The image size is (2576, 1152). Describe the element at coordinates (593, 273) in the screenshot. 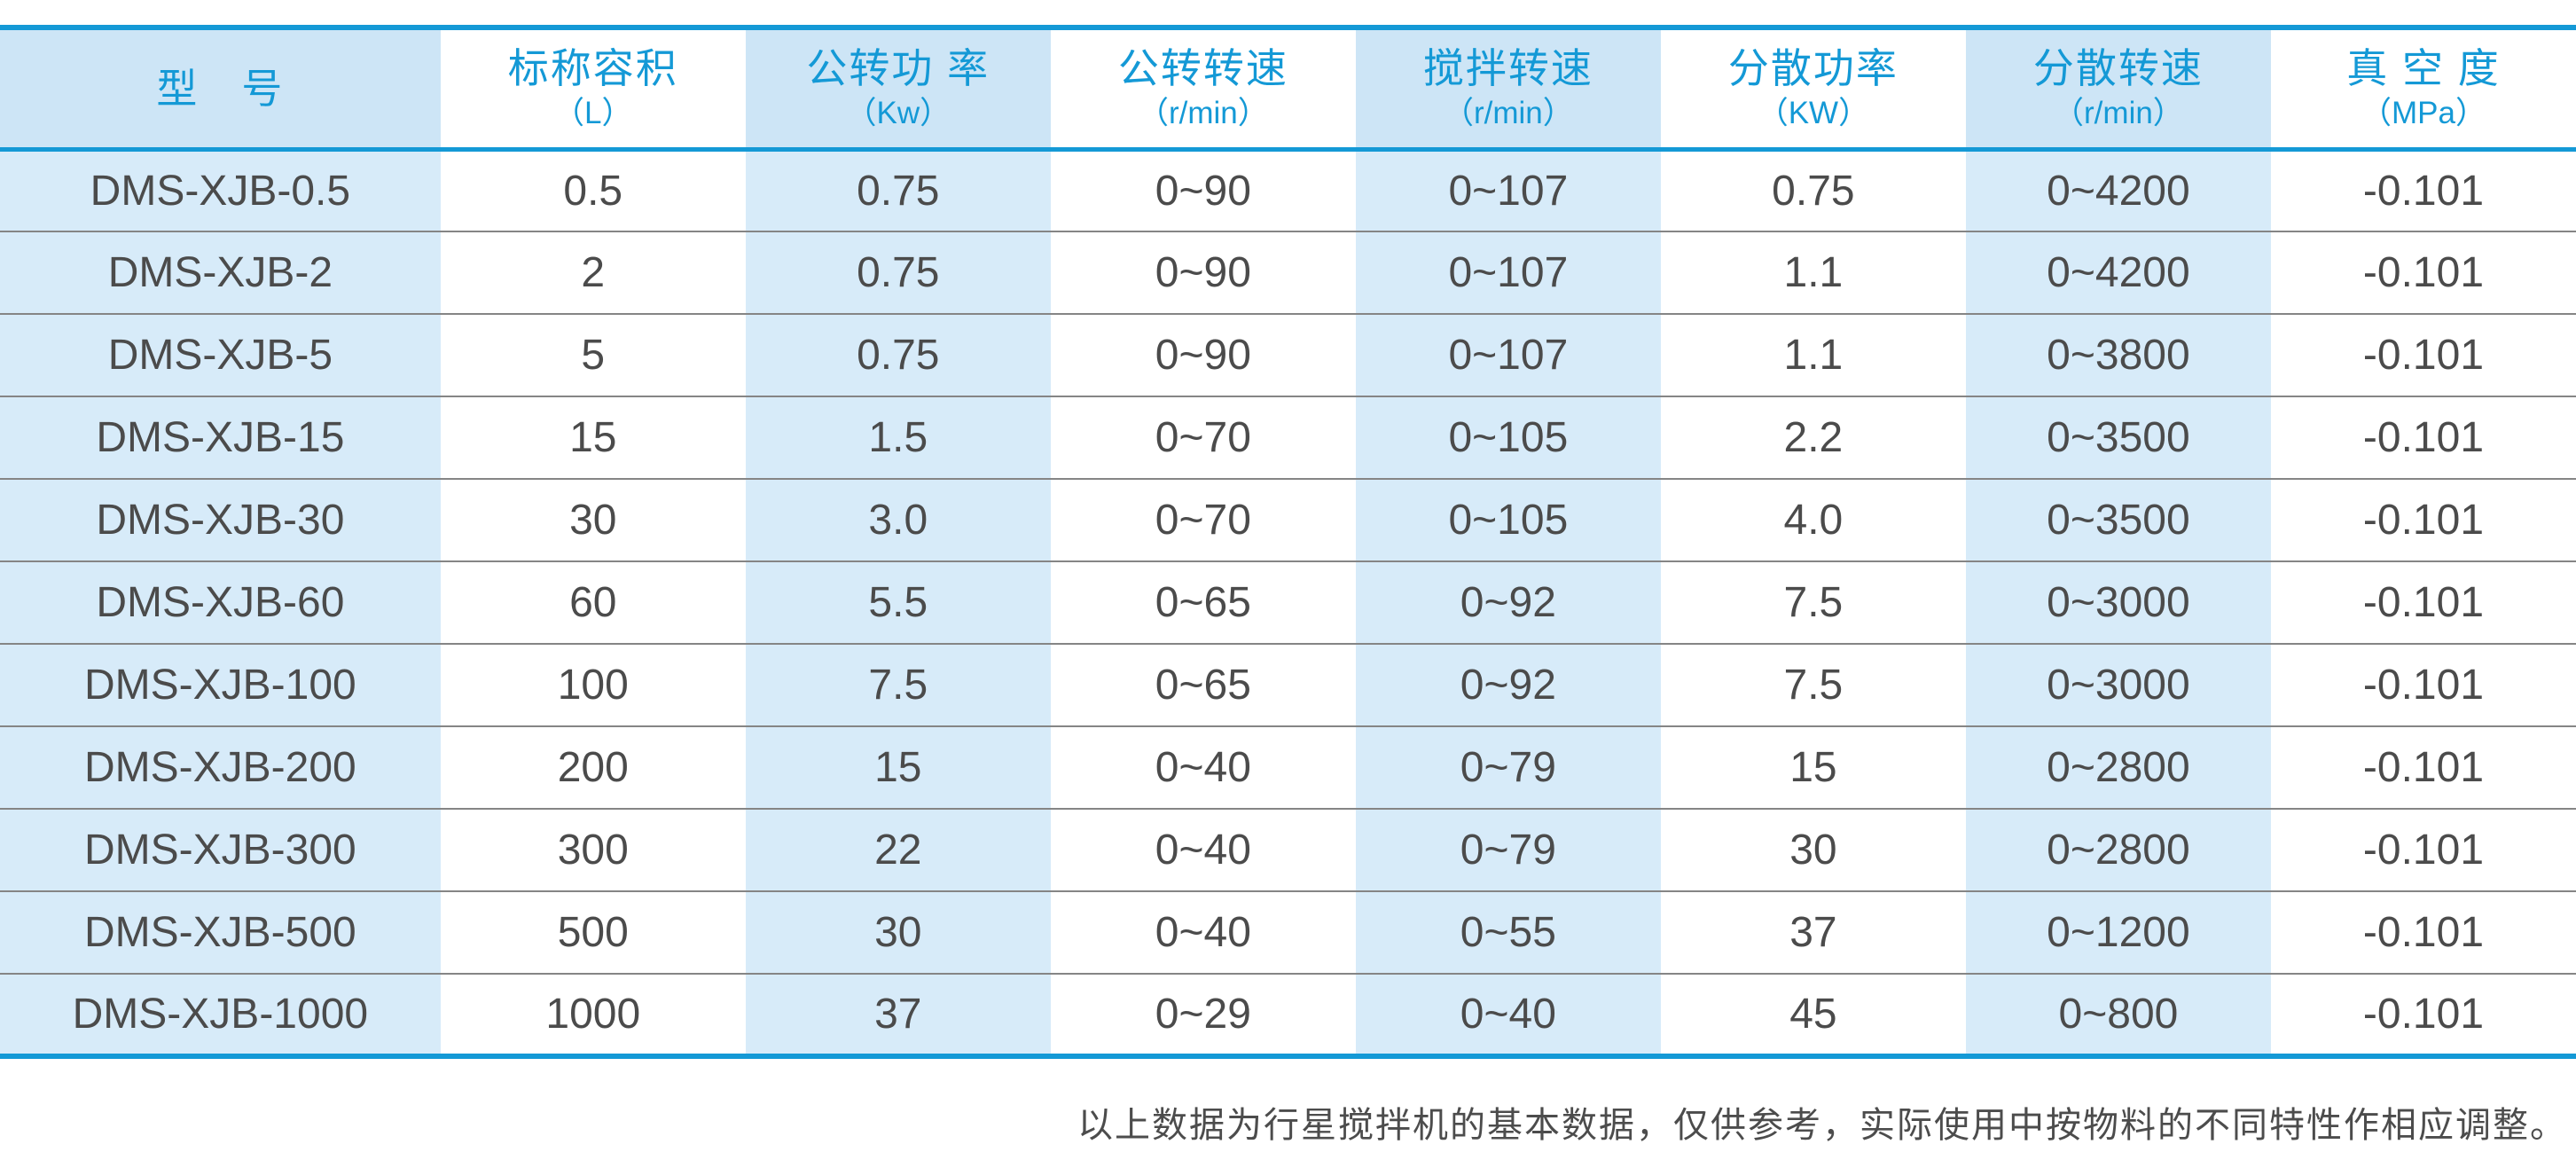

I see `spec-cell: 2` at that location.